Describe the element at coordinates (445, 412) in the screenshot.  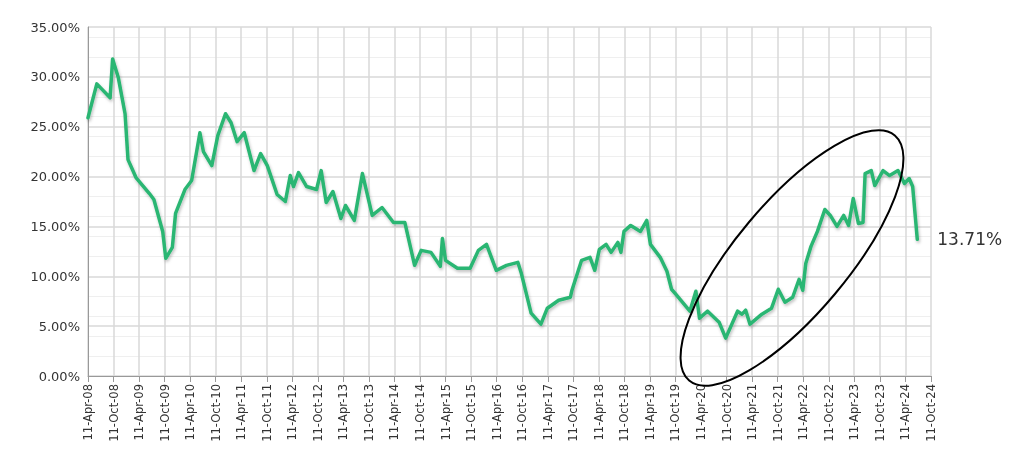
I see `x-tick-label: 11-Apr-15` at that location.